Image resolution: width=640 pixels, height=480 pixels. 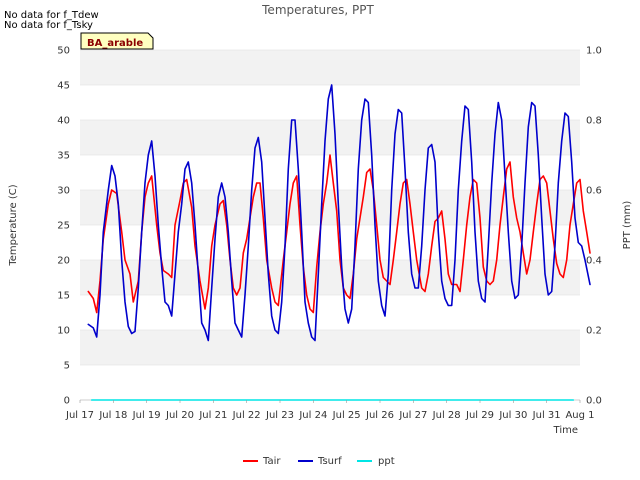 What do you see at coordinates (179, 415) in the screenshot?
I see `x-tick-label: Jul 20` at bounding box center [179, 415].